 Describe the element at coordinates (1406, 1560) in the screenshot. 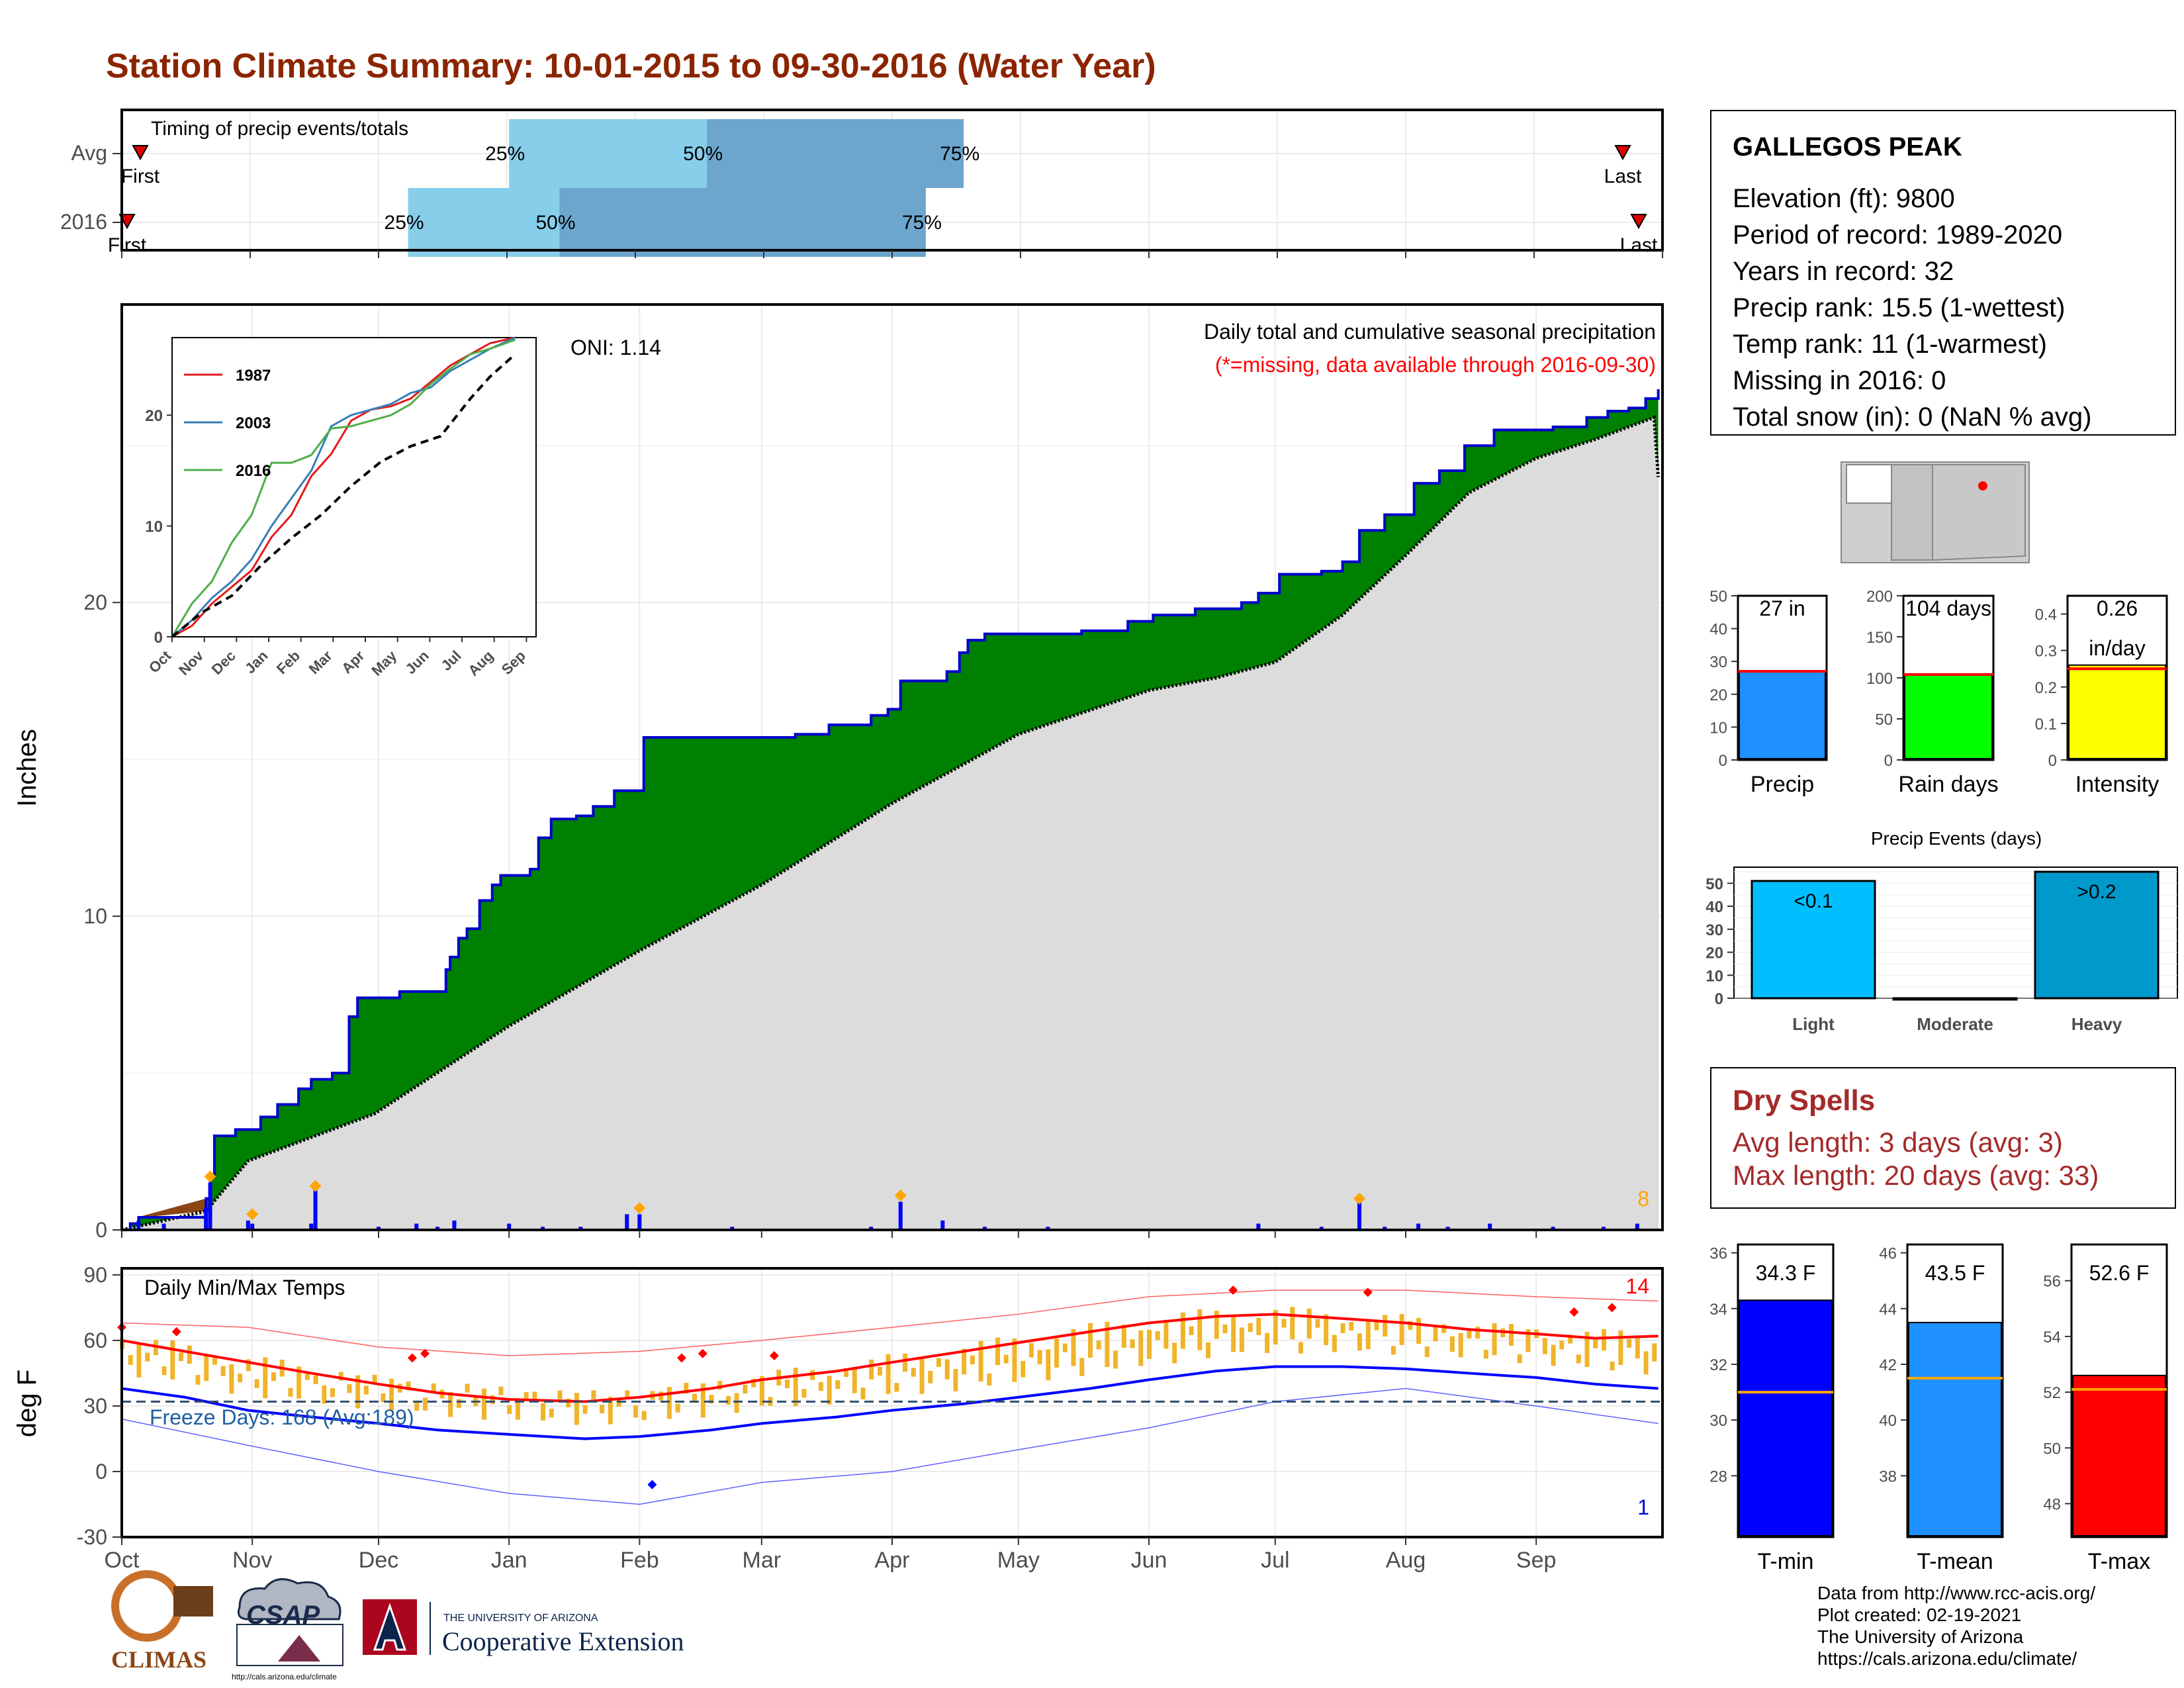

I see `temp-xtick-label: Aug` at that location.